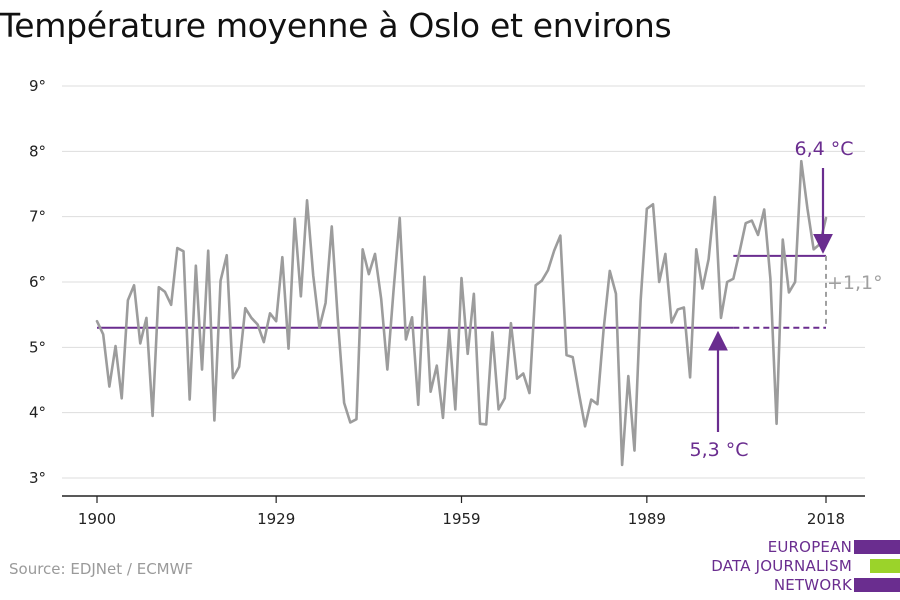 This screenshot has height=600, width=900. I want to click on edjnet-logo: EUROPEAN DATA JOURNALISM NETWORK, so click(800, 566).